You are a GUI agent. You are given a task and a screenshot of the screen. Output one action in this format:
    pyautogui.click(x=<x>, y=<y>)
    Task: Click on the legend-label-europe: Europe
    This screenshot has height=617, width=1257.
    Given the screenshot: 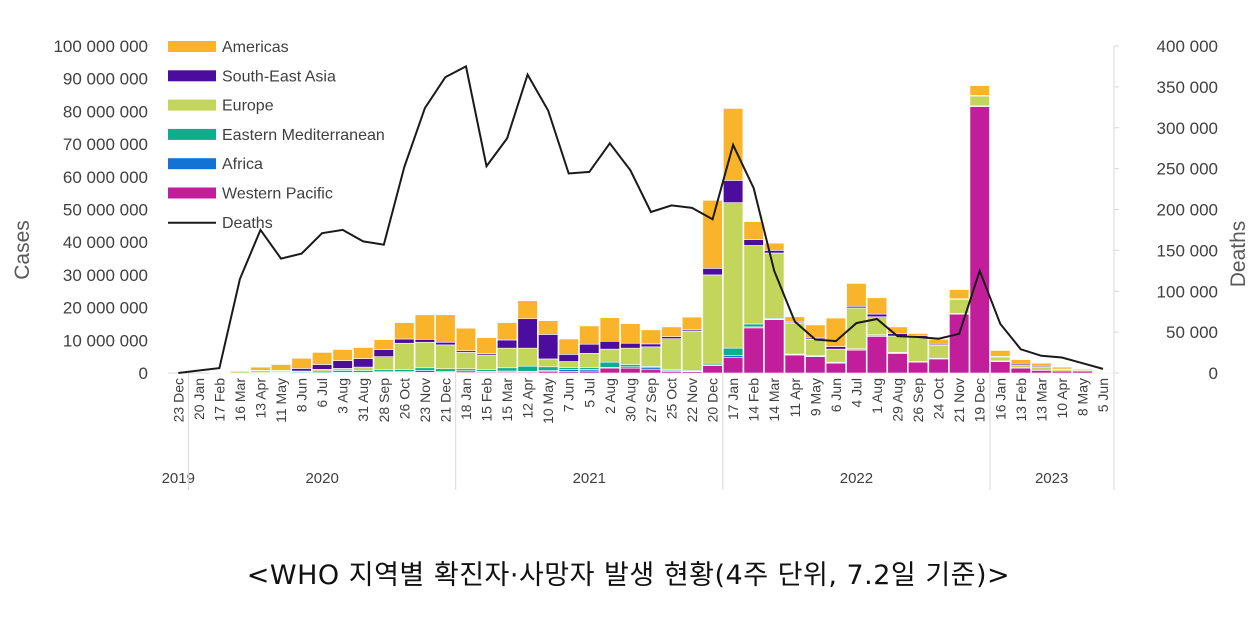 What is the action you would take?
    pyautogui.click(x=248, y=106)
    